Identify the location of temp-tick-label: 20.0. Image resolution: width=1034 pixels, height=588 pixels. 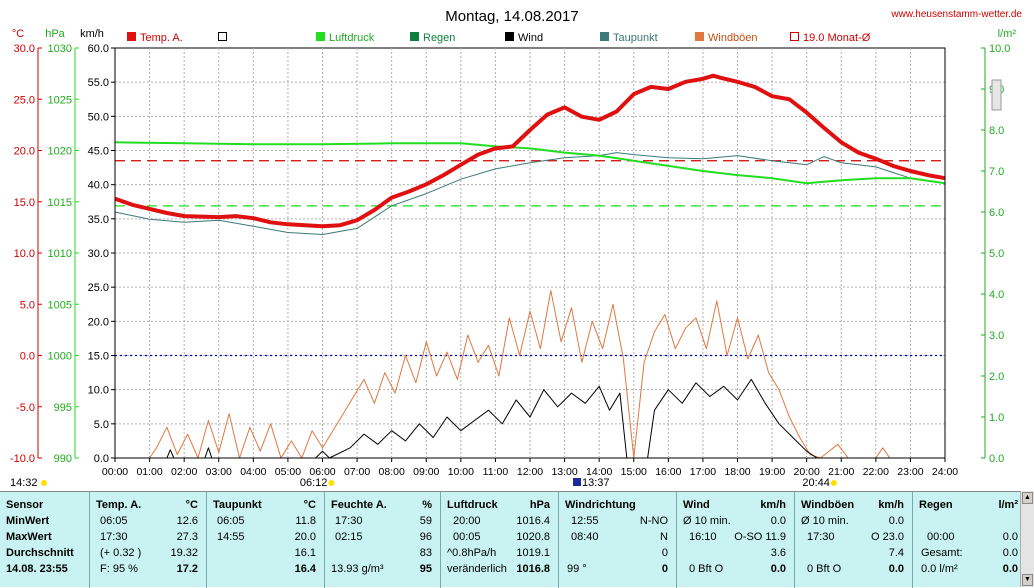
(24, 152).